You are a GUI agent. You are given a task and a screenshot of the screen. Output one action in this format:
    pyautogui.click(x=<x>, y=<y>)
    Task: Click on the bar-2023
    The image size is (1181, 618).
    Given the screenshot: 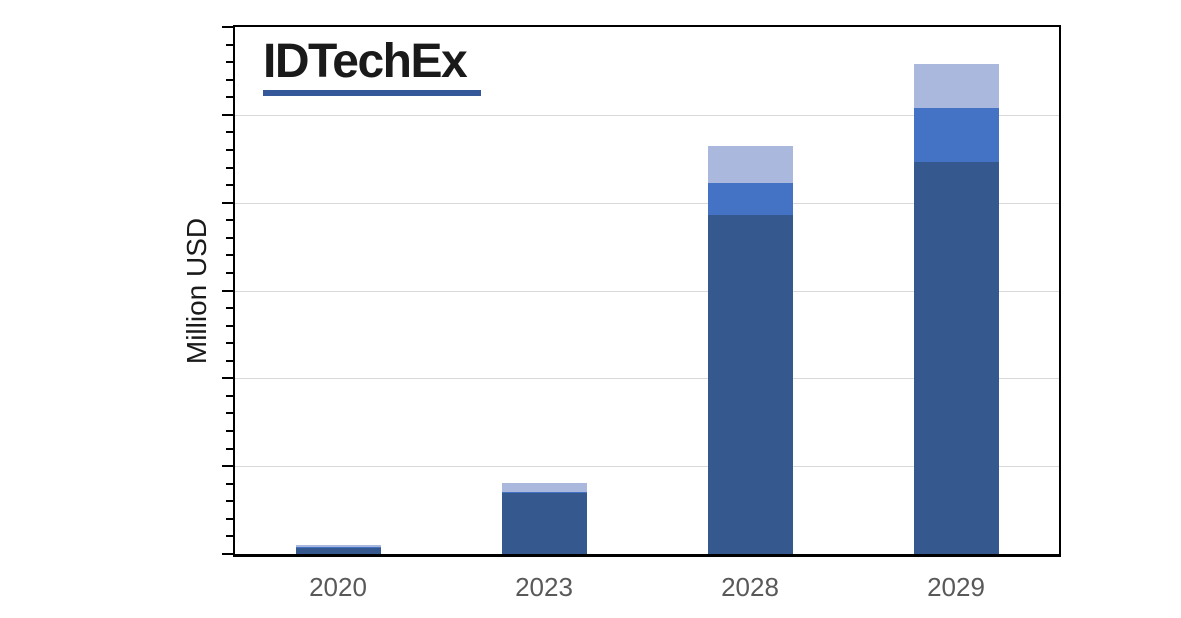 What is the action you would take?
    pyautogui.click(x=544, y=518)
    